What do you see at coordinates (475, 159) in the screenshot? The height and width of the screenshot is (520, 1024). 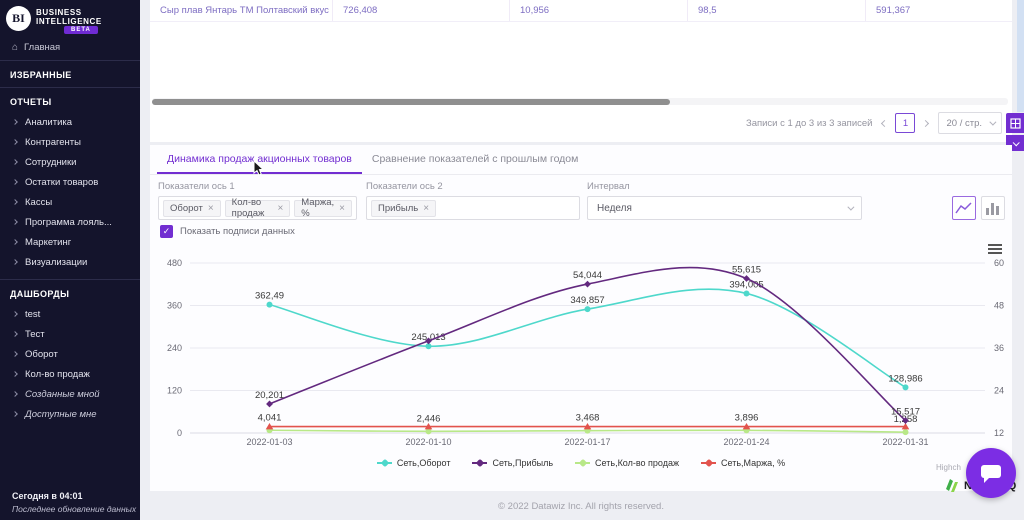 I see `tab-comparison: Сравнение показателей с прошлым годом` at bounding box center [475, 159].